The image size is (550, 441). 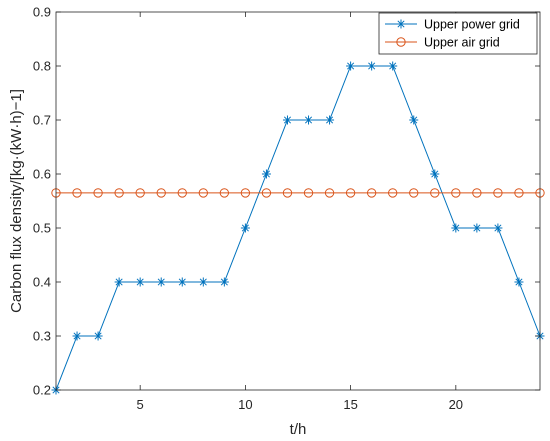 I want to click on y-tick-label: 0.9, so click(x=42, y=12).